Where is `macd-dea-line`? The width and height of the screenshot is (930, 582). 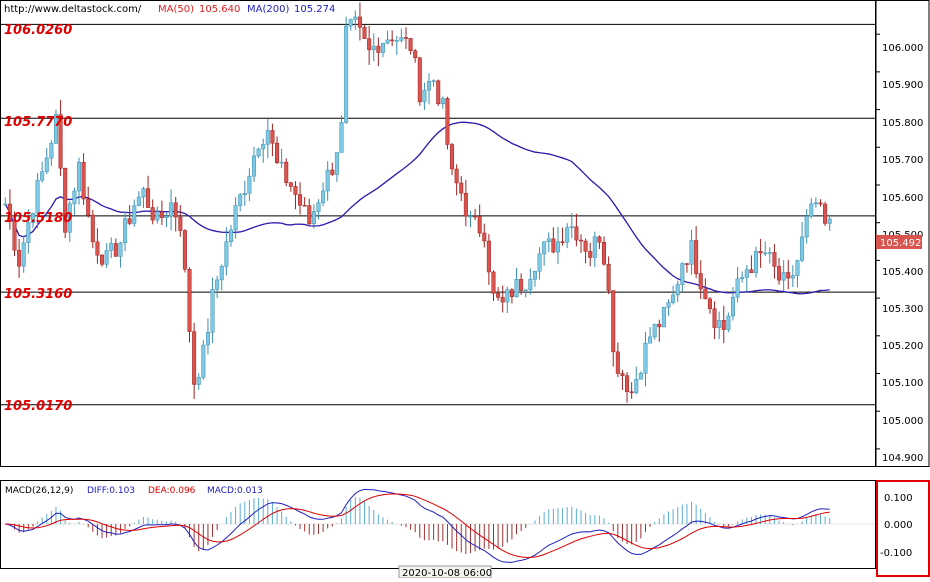
macd-dea-line is located at coordinates (417, 525).